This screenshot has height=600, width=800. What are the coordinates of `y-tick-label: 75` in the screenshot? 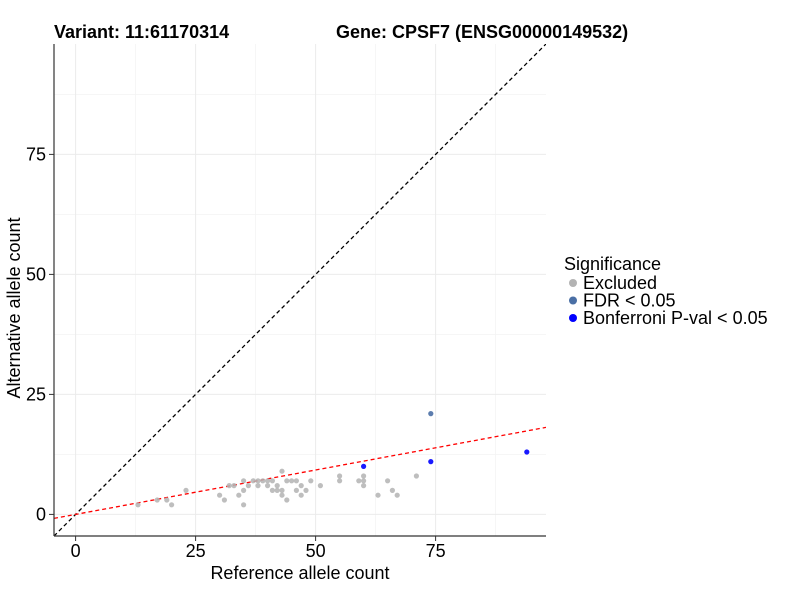 It's located at (36, 154).